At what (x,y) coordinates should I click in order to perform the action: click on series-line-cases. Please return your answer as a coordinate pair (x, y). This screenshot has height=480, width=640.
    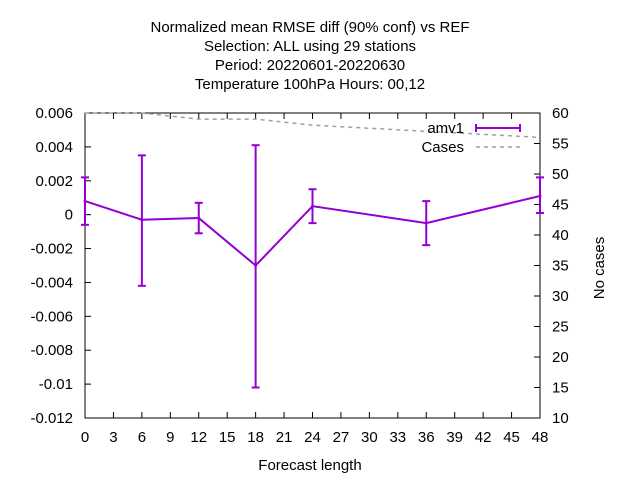
    Looking at the image, I should click on (313, 125).